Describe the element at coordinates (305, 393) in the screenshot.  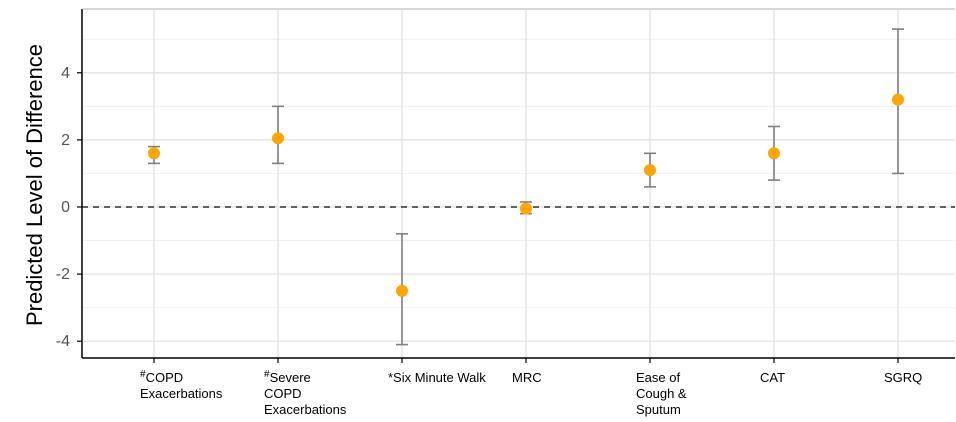
I see `x-tick-label: #Severe COPD Exacerbations` at that location.